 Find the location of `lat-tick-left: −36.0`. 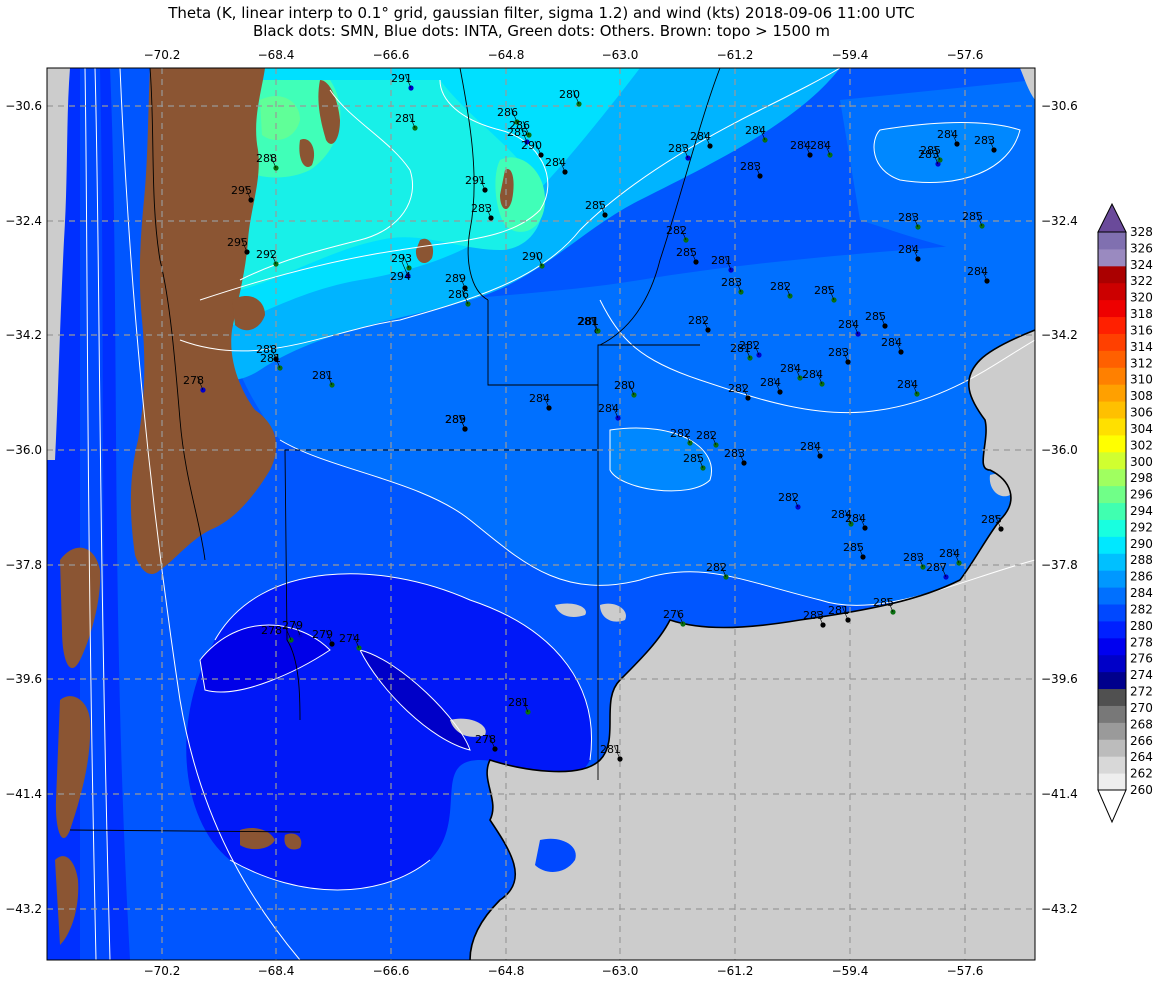

lat-tick-left: −36.0 is located at coordinates (23, 450).